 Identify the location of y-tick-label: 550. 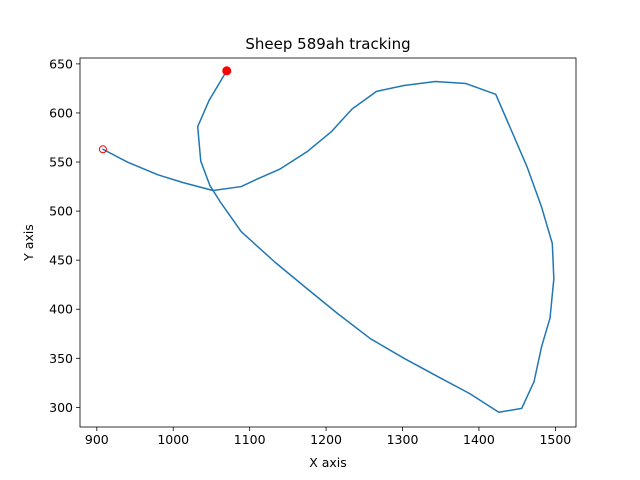
(61, 162).